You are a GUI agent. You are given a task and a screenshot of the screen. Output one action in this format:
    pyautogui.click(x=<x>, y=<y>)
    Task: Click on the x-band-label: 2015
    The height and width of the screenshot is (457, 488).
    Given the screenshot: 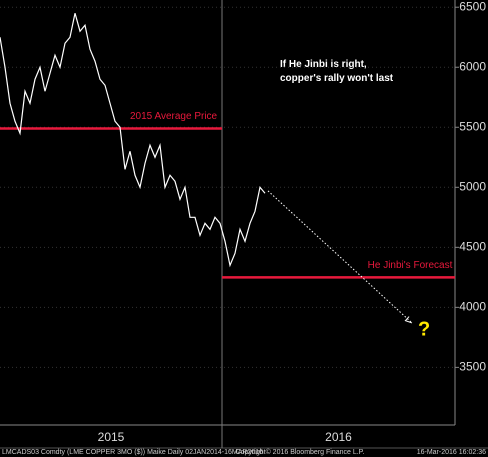 What is the action you would take?
    pyautogui.click(x=111, y=437)
    